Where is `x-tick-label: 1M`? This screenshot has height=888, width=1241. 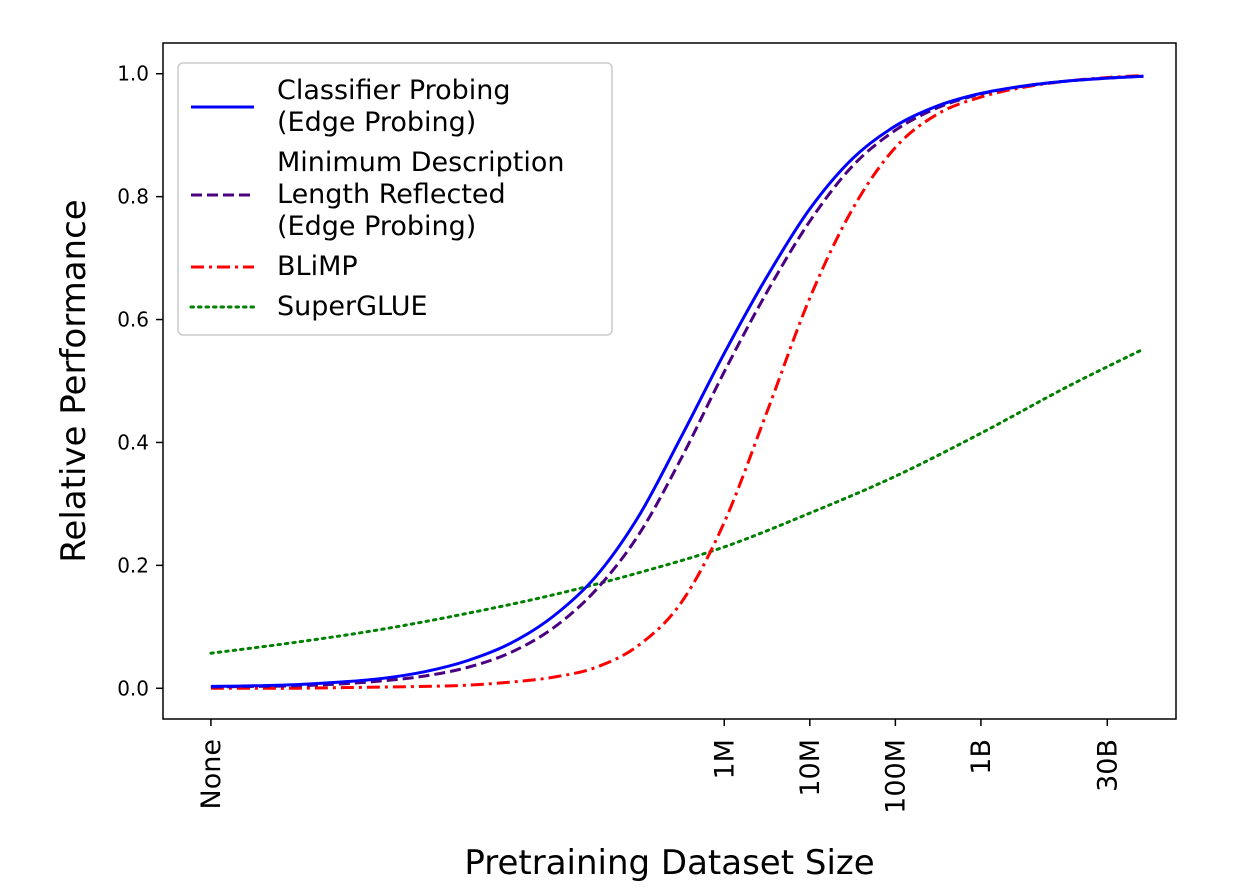 x-tick-label: 1M is located at coordinates (724, 759).